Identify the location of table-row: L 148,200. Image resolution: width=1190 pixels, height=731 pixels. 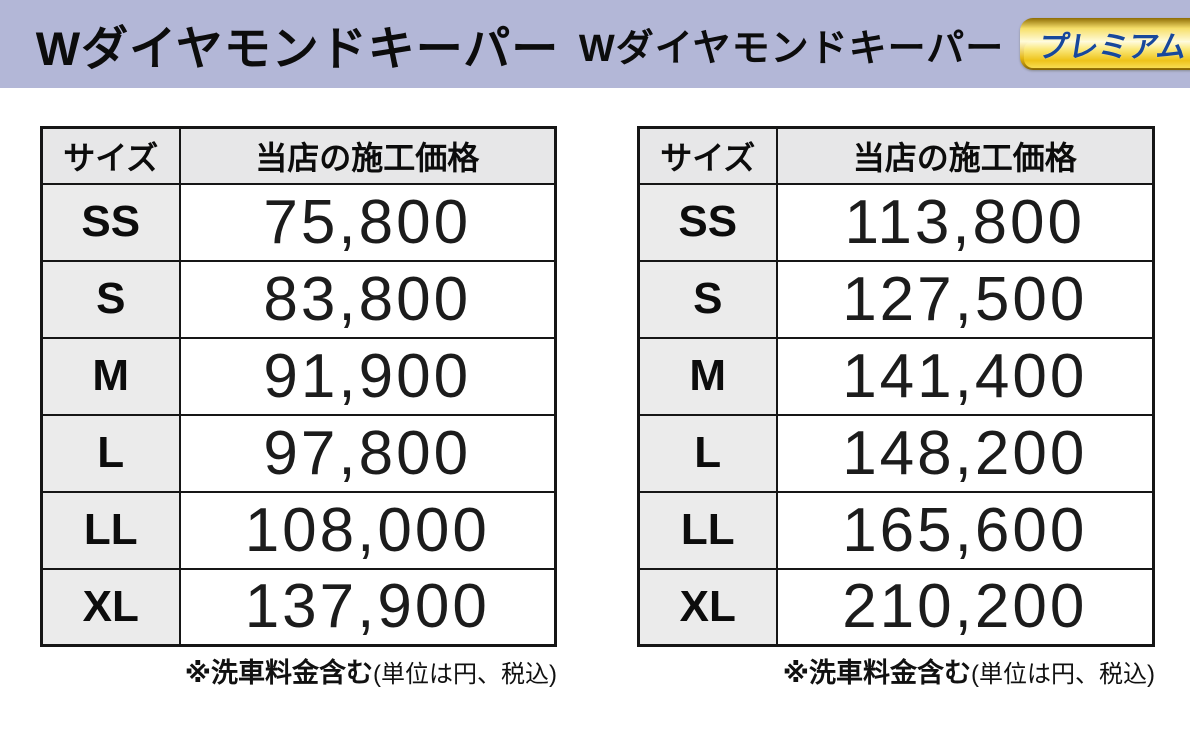
(896, 453).